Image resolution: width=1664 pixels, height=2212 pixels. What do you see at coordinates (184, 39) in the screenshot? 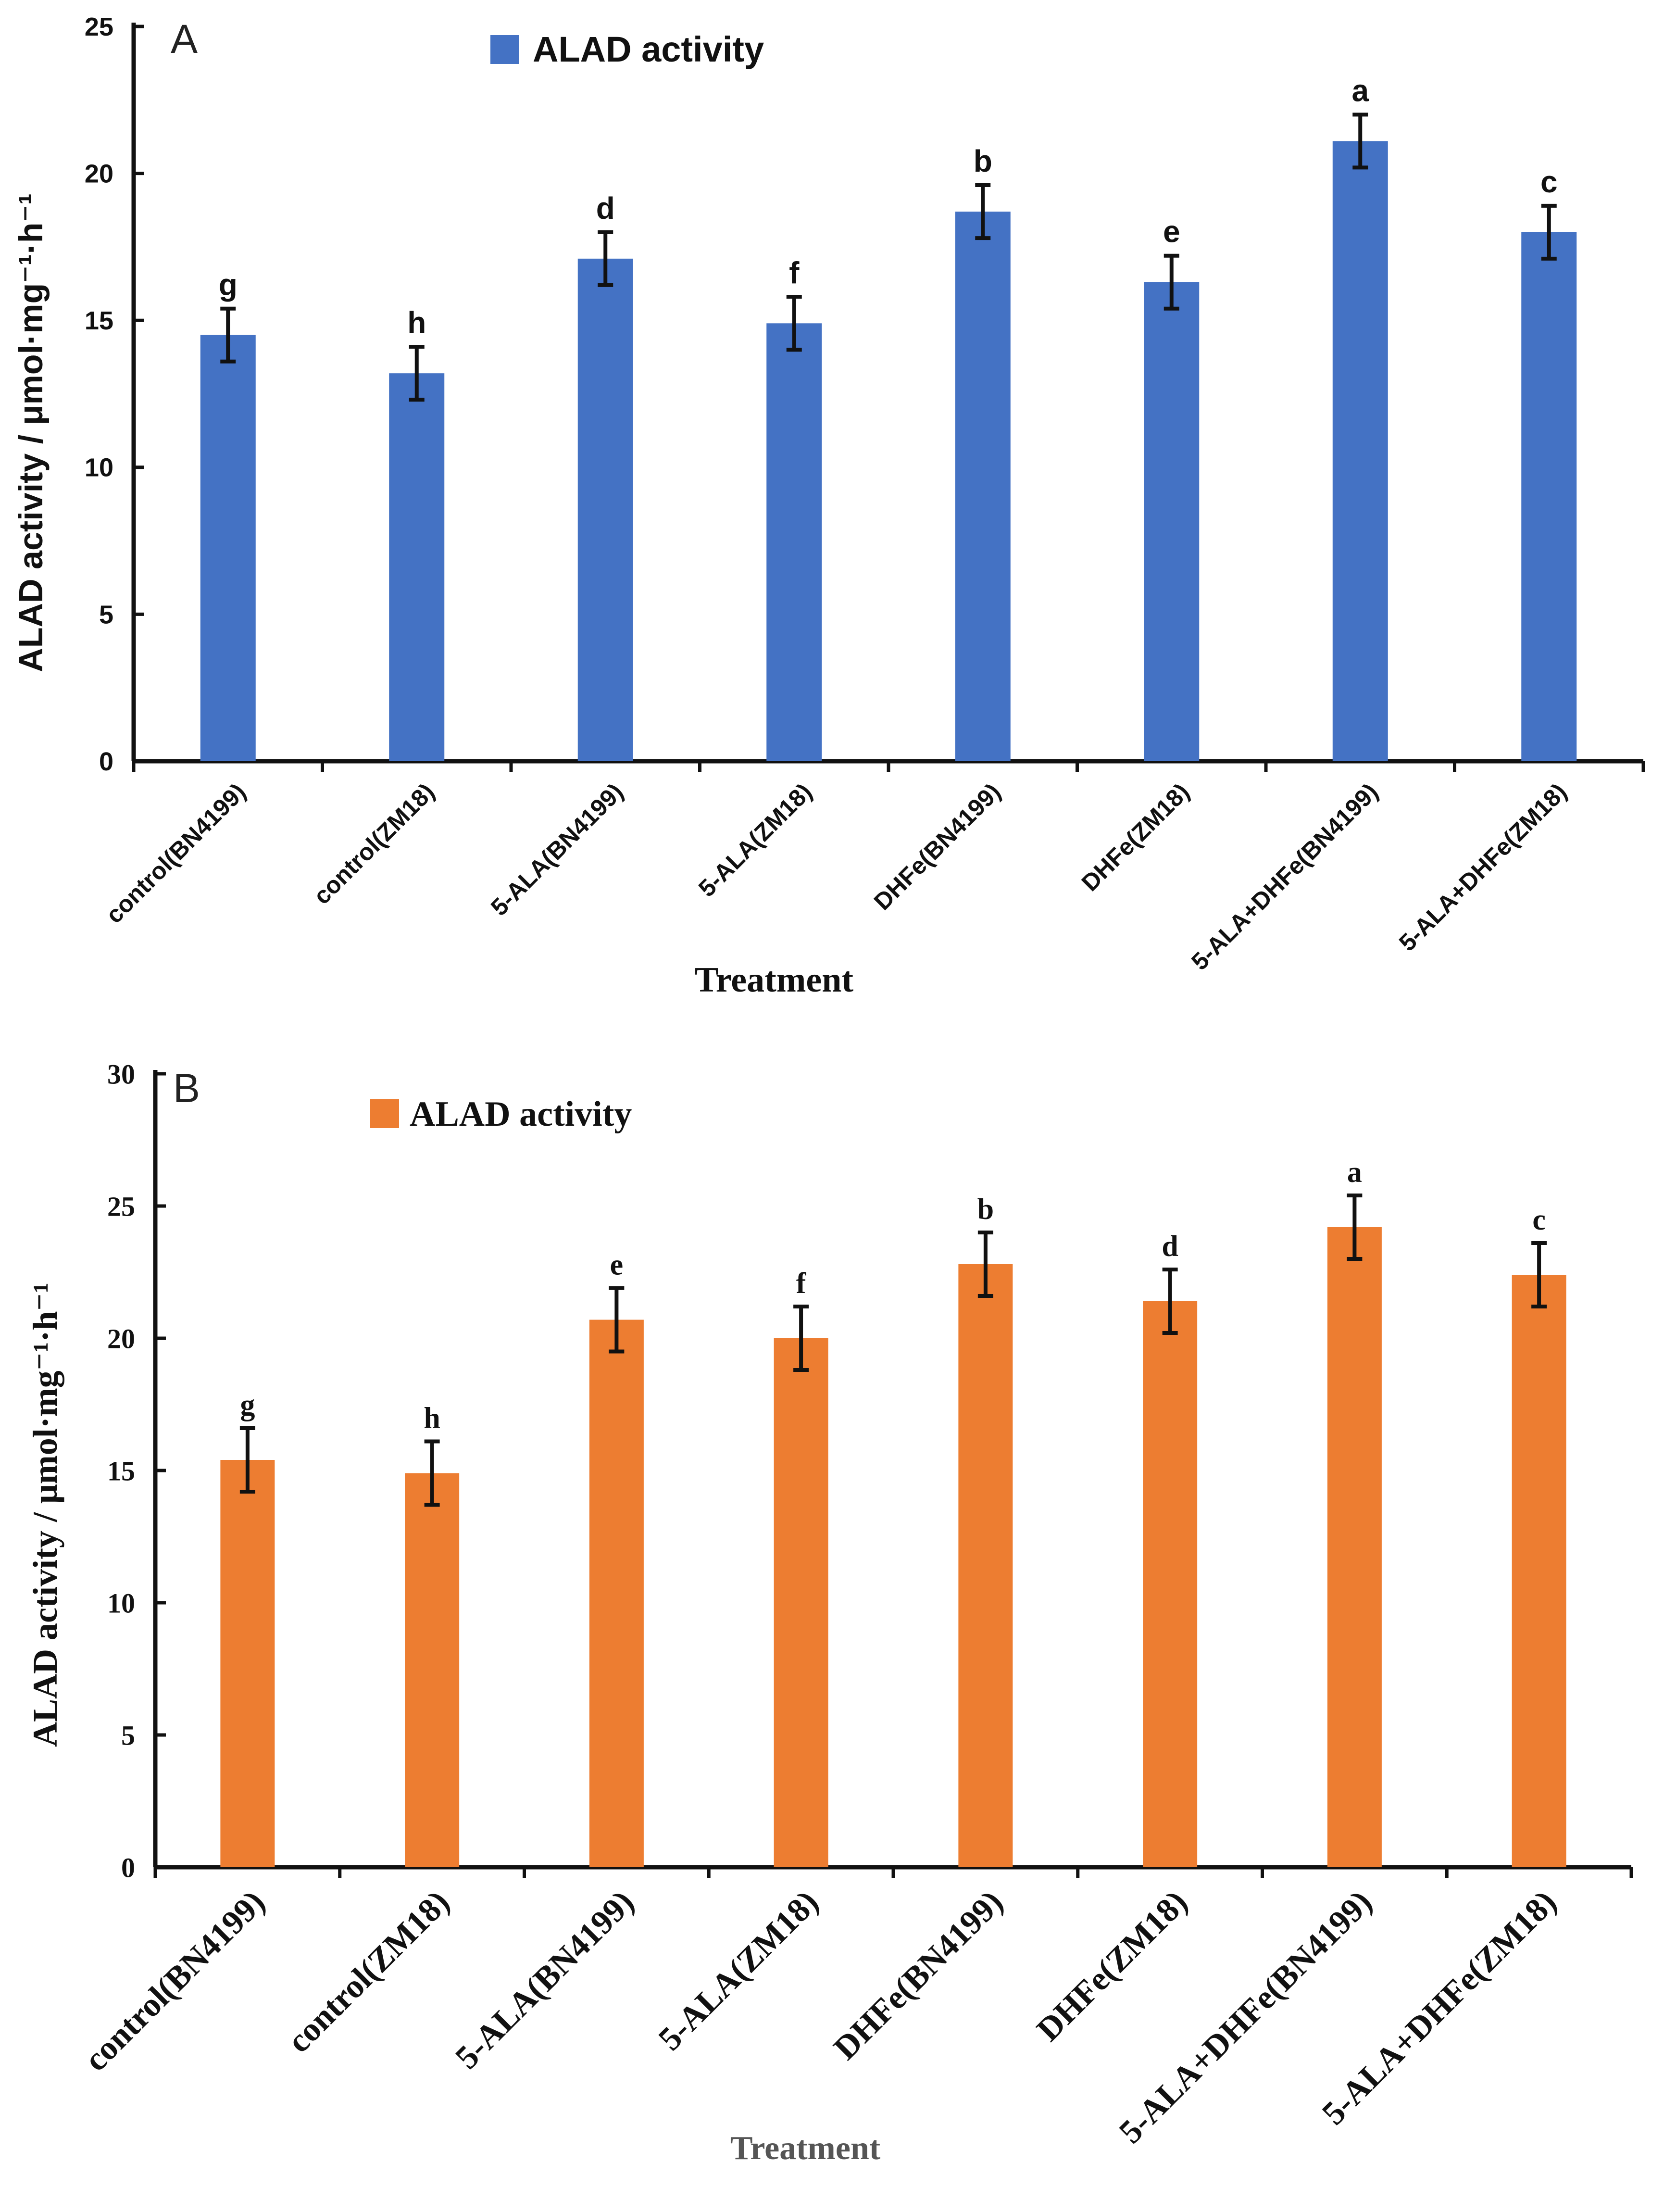
I see `panel-label: A` at bounding box center [184, 39].